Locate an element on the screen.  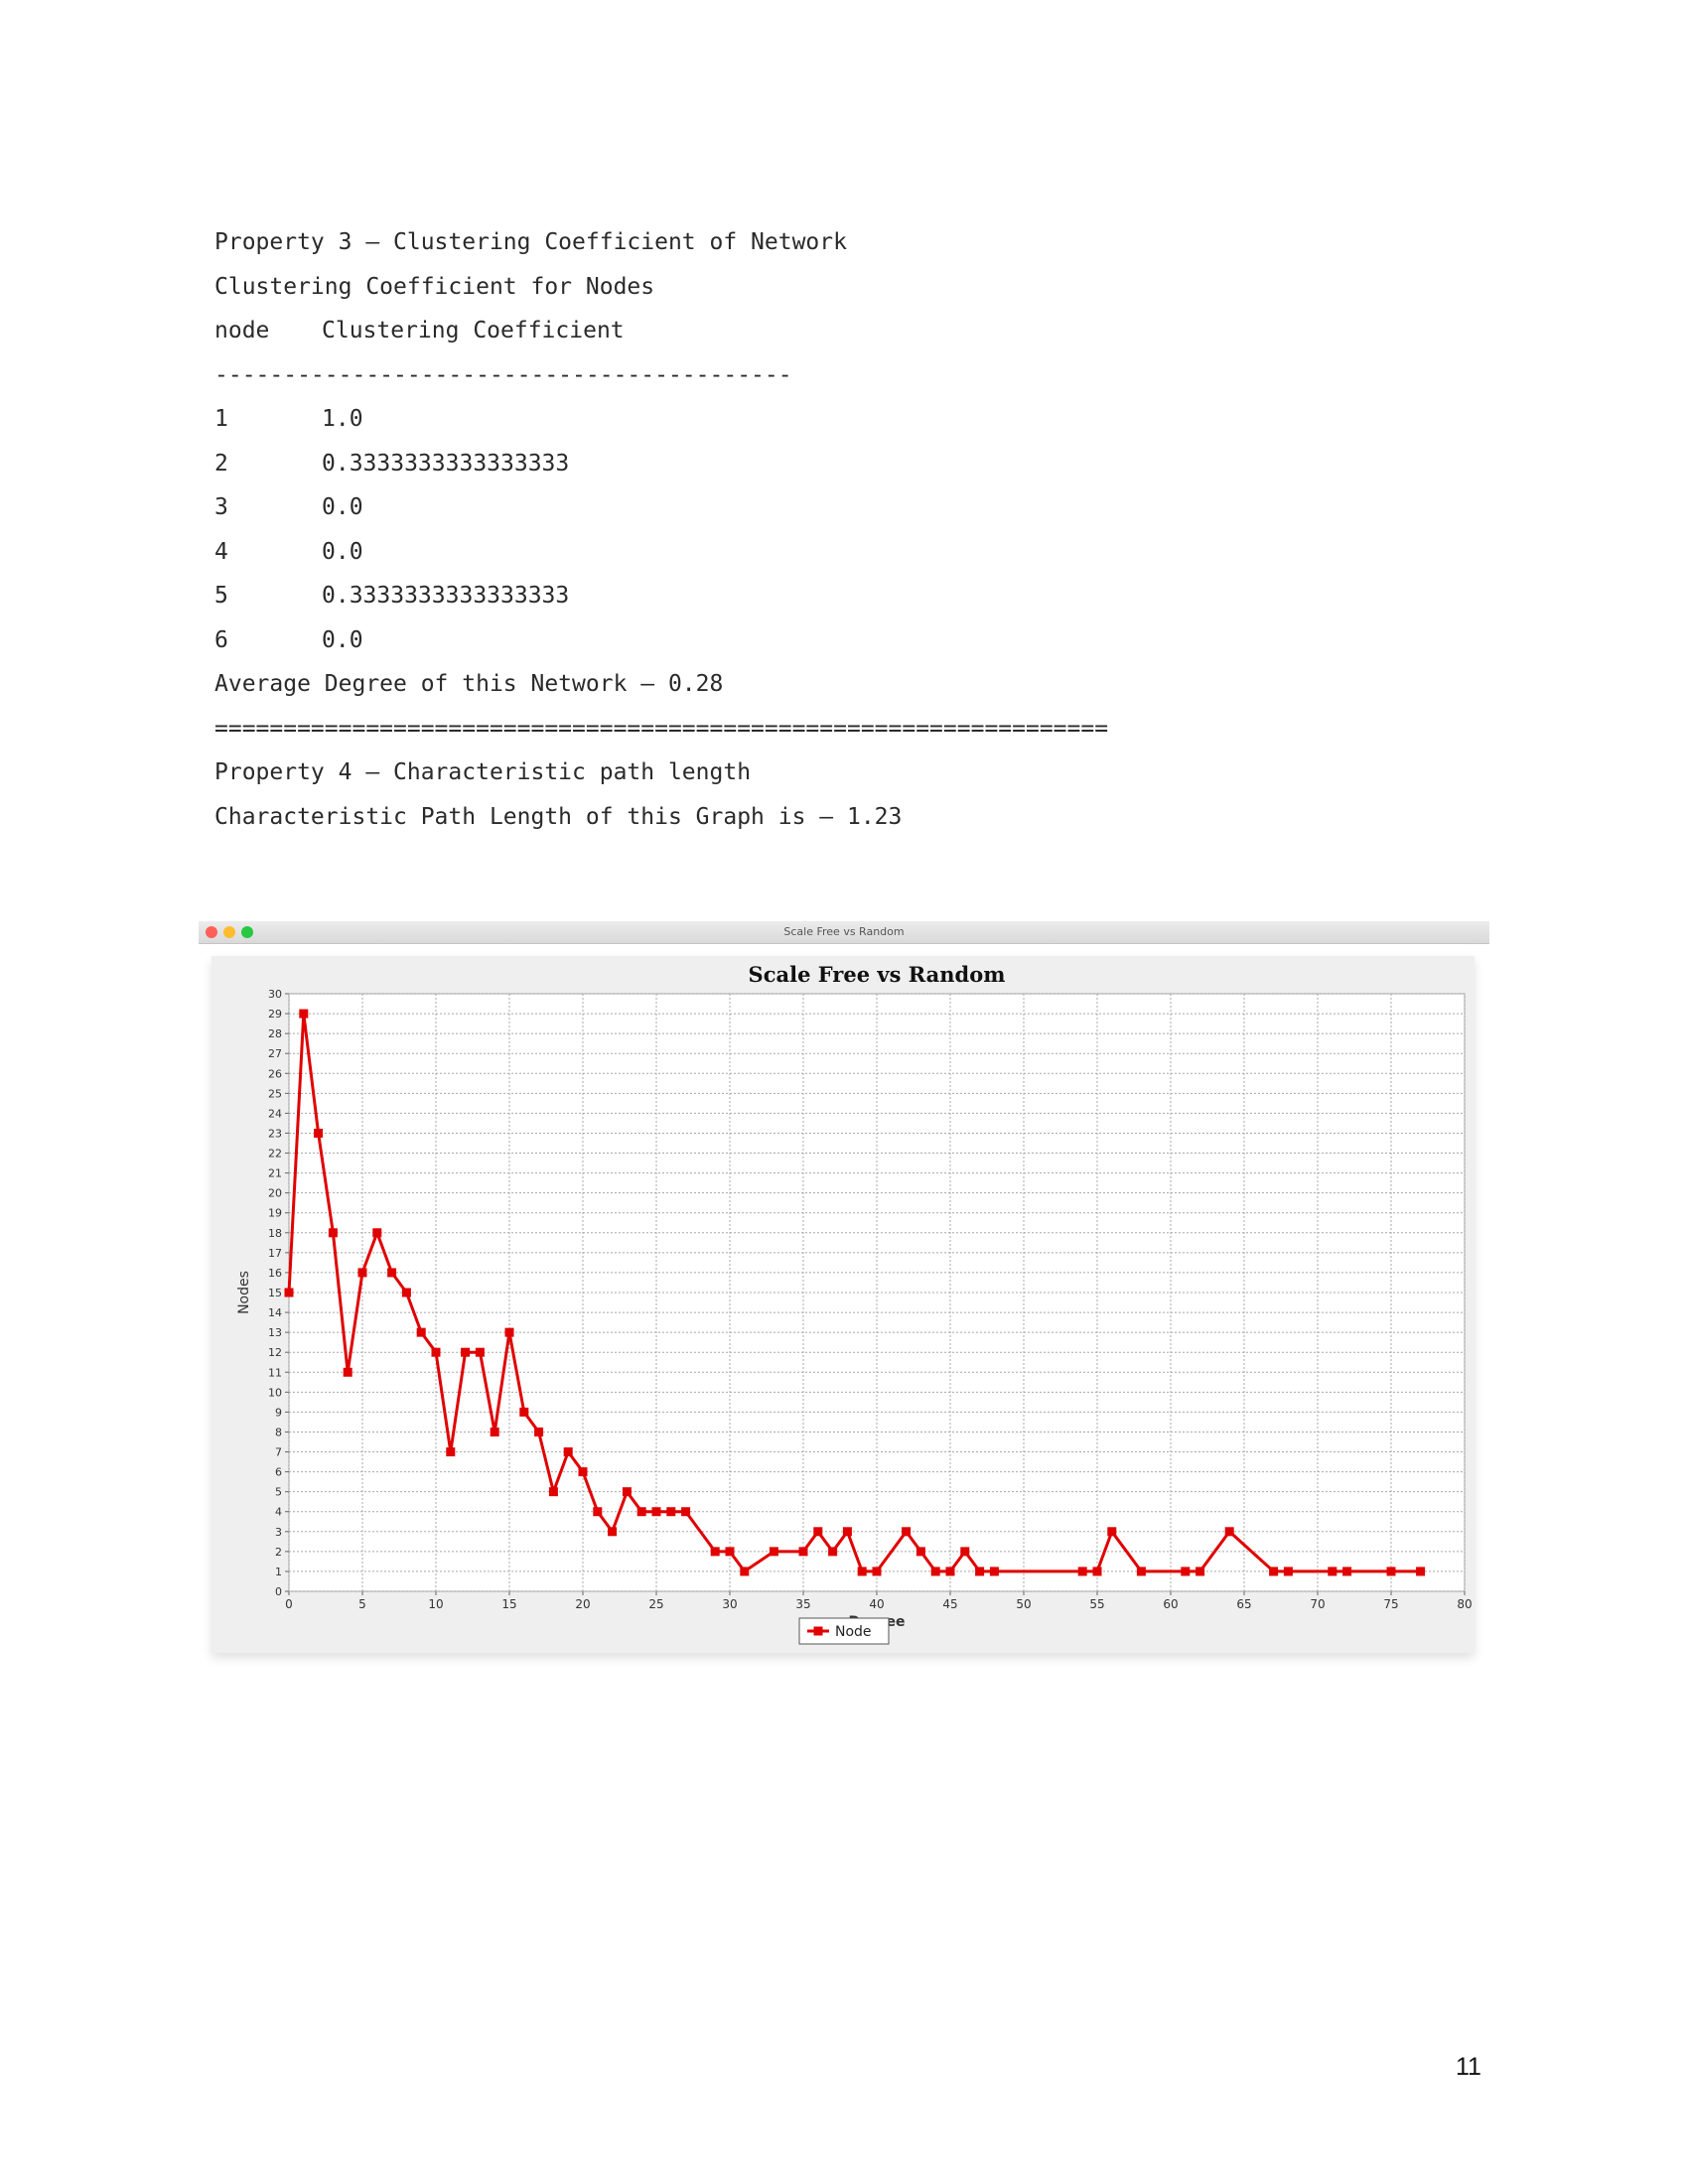
y-tick-label: 19 is located at coordinates (275, 1213).